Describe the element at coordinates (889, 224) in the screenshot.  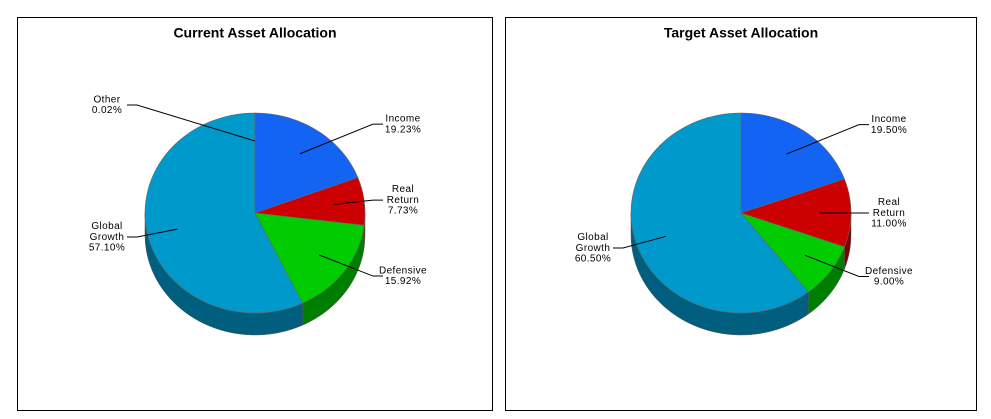
I see `value-label: 11.00%` at that location.